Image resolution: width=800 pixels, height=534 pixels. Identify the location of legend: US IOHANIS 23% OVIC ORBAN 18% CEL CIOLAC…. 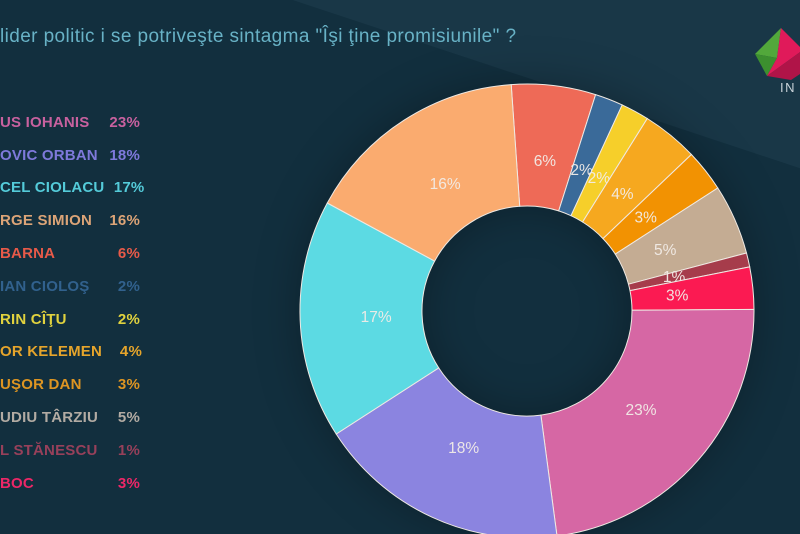
(72, 303).